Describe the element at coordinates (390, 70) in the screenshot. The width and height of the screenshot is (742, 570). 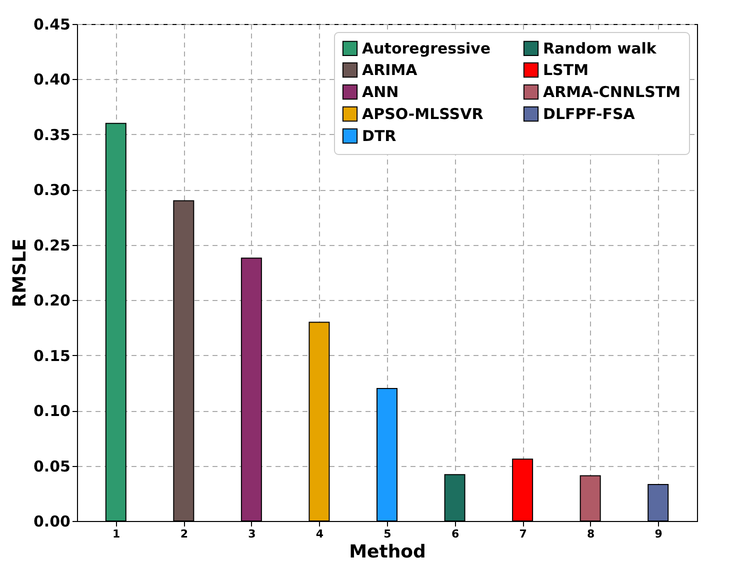
I see `legend-label: ARIMA` at that location.